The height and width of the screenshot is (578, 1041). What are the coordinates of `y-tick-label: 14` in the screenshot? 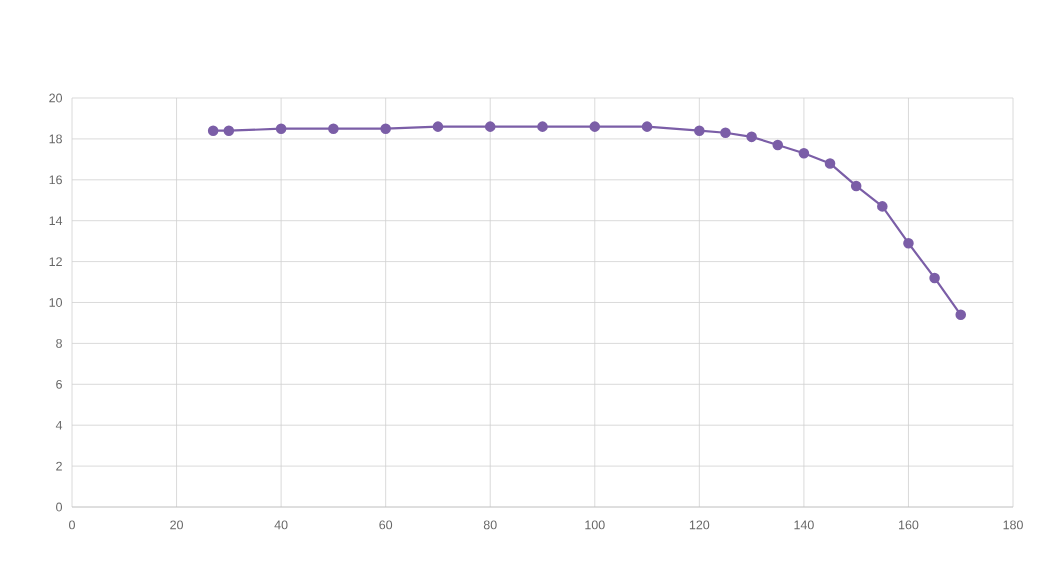 It's located at (56, 220).